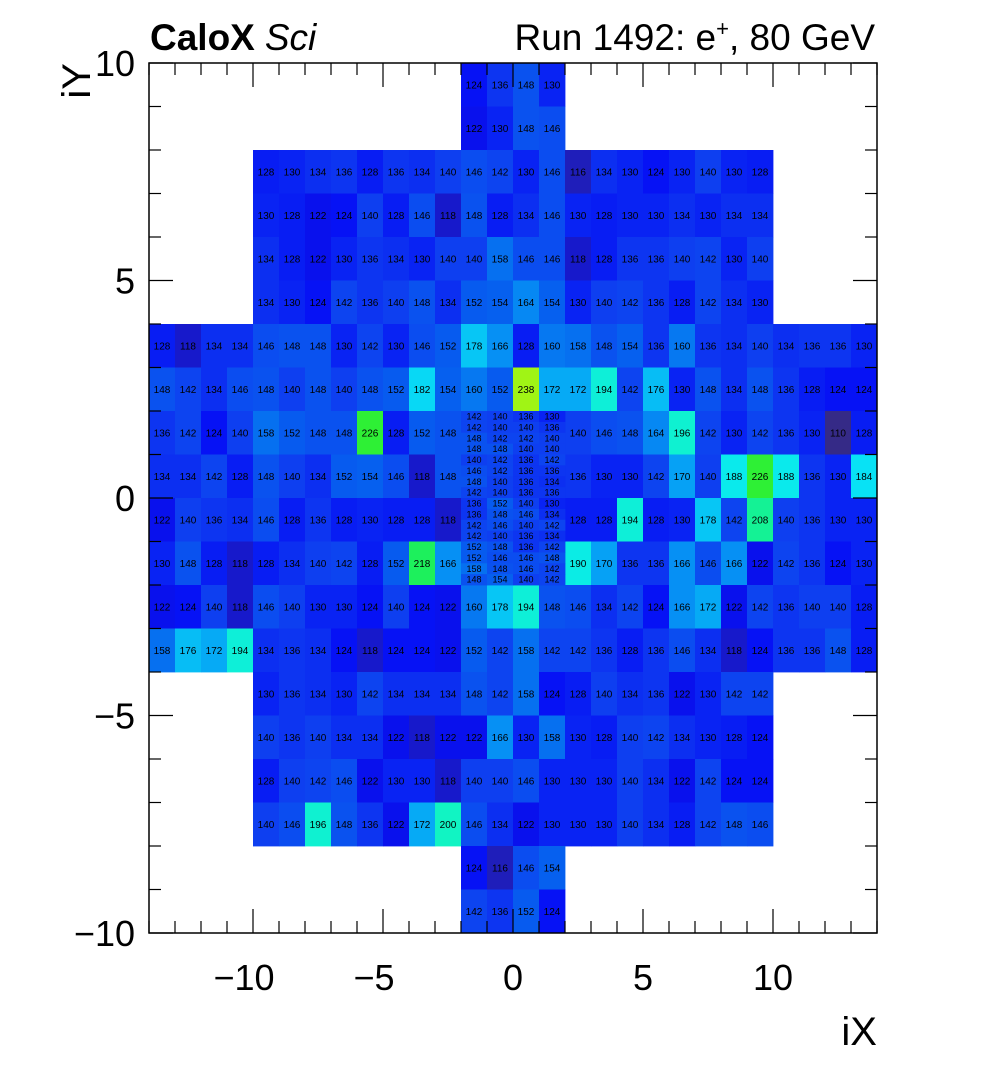  Describe the element at coordinates (708, 607) in the screenshot. I see `cell-value-label: 172` at that location.